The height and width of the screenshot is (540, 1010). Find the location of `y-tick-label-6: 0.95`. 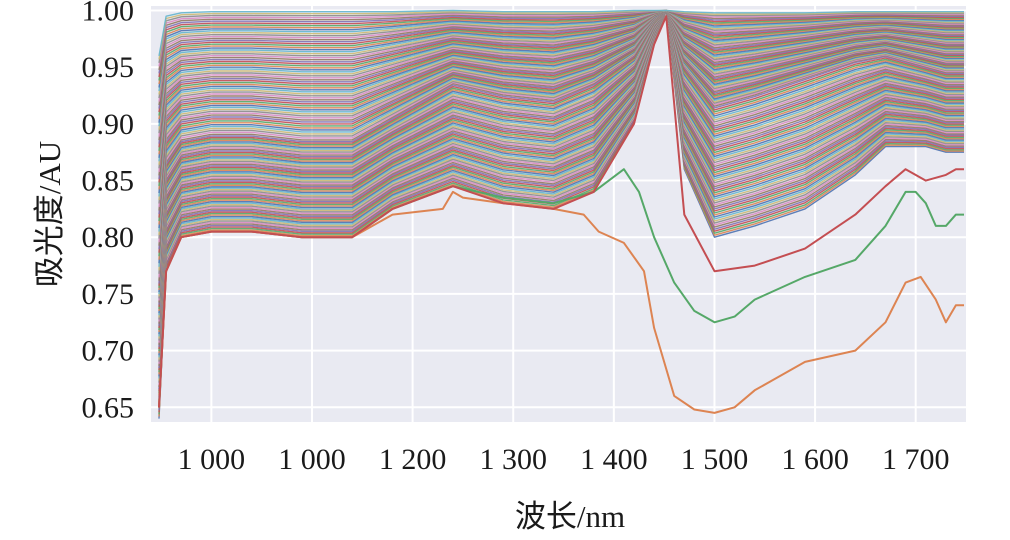

y-tick-label-6: 0.95 is located at coordinates (108, 67).